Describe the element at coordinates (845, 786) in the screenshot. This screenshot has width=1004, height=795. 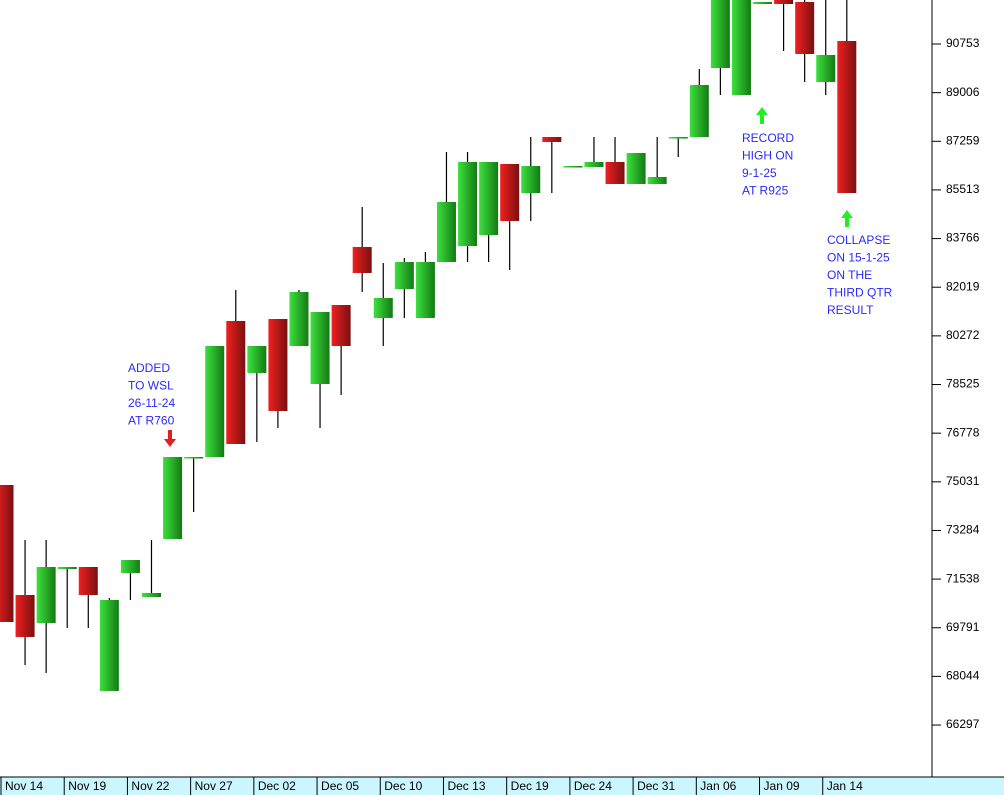
I see `x-tick-label: Jan 14` at that location.